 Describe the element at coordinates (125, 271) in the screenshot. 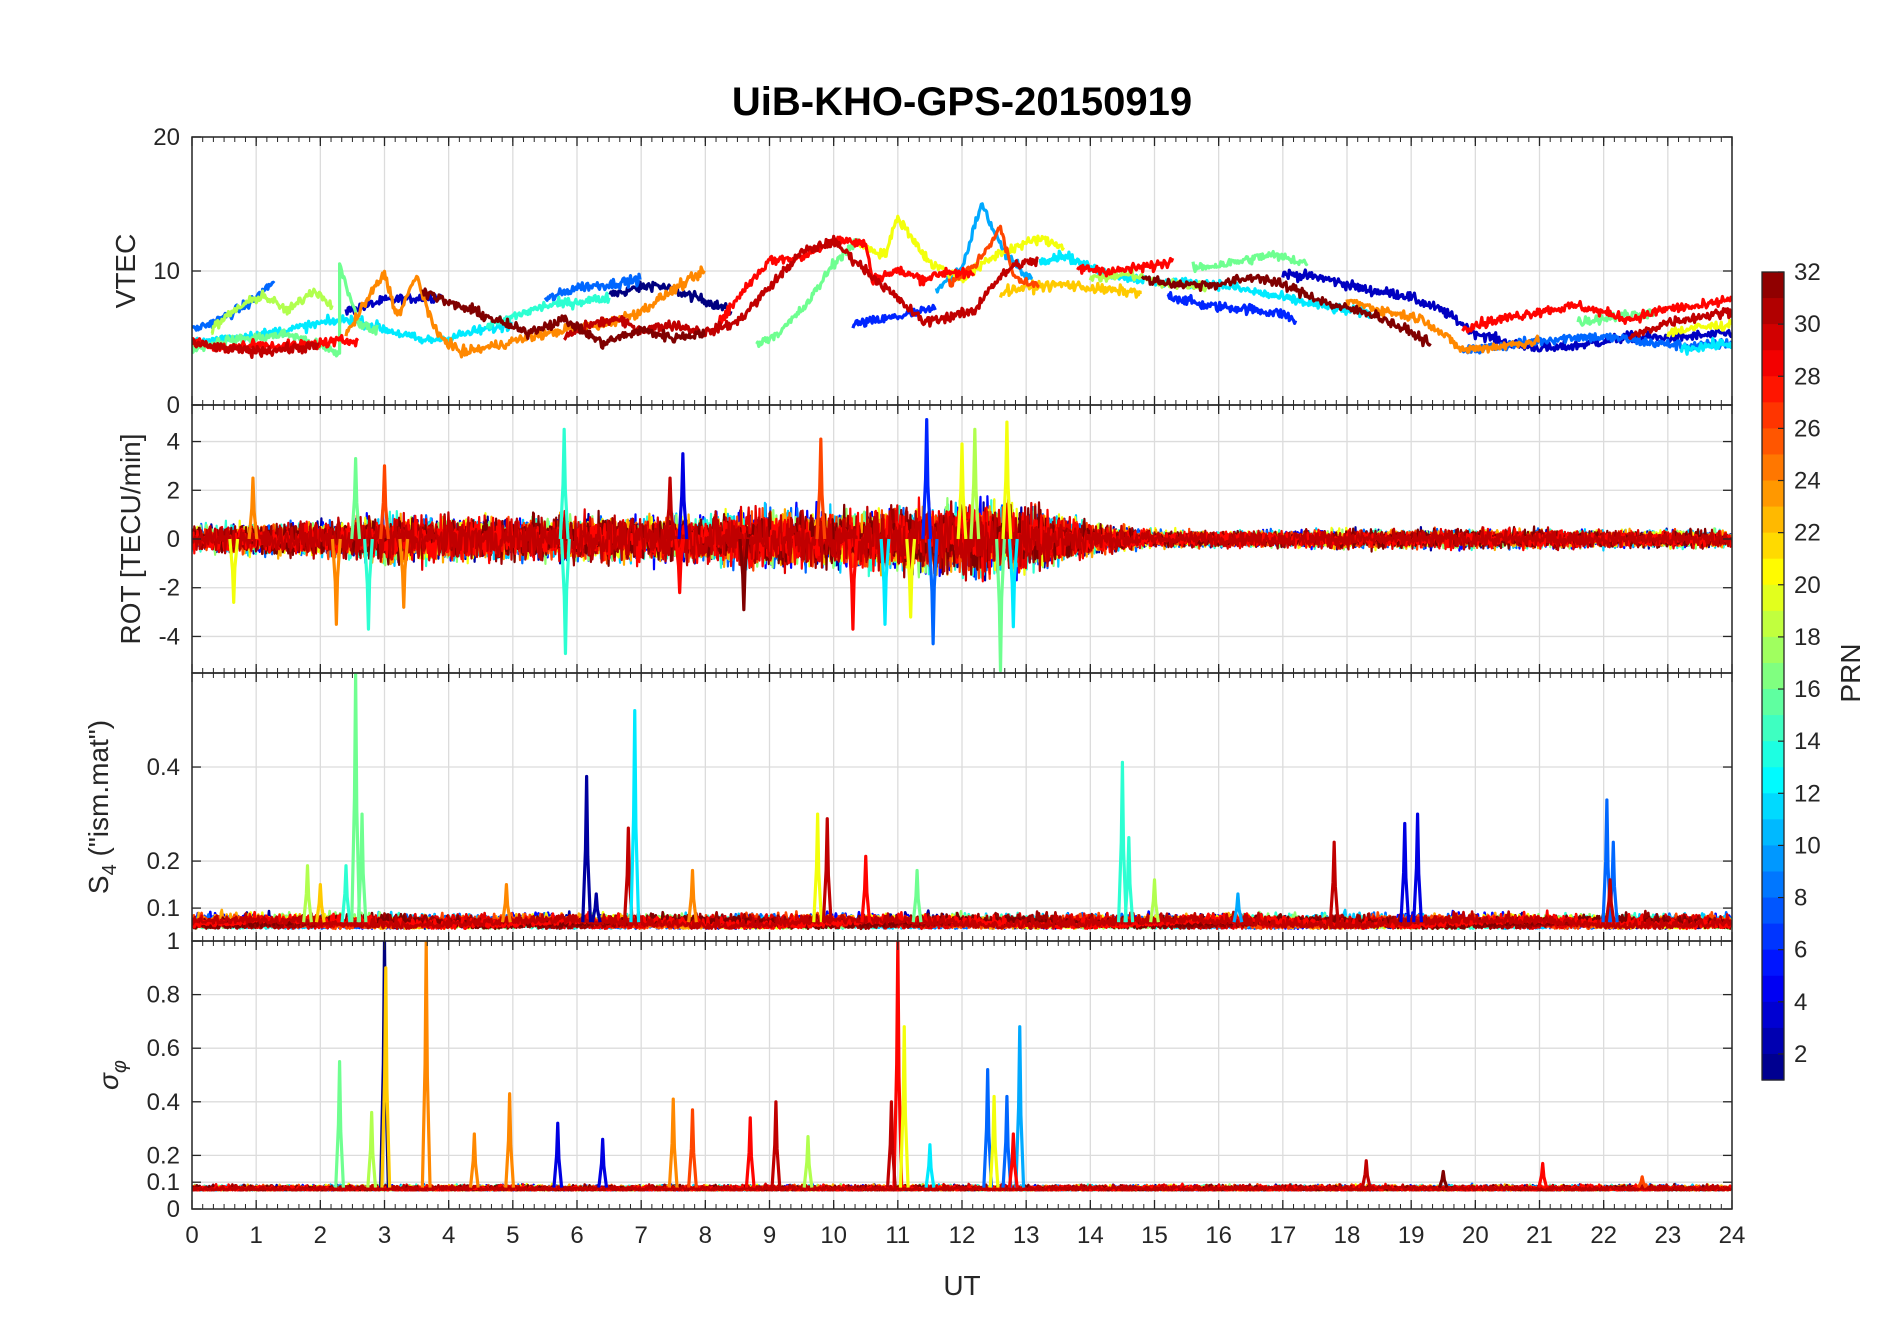

I see `vtec-y-axis-label: VTEC` at that location.